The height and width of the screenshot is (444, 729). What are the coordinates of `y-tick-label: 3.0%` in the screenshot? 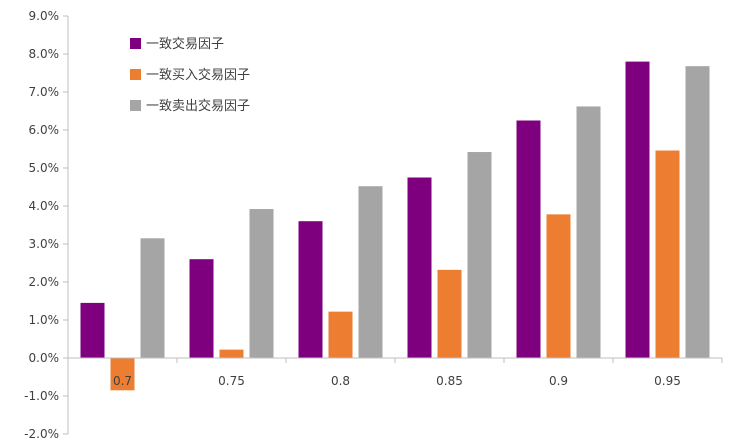 It's located at (44, 244).